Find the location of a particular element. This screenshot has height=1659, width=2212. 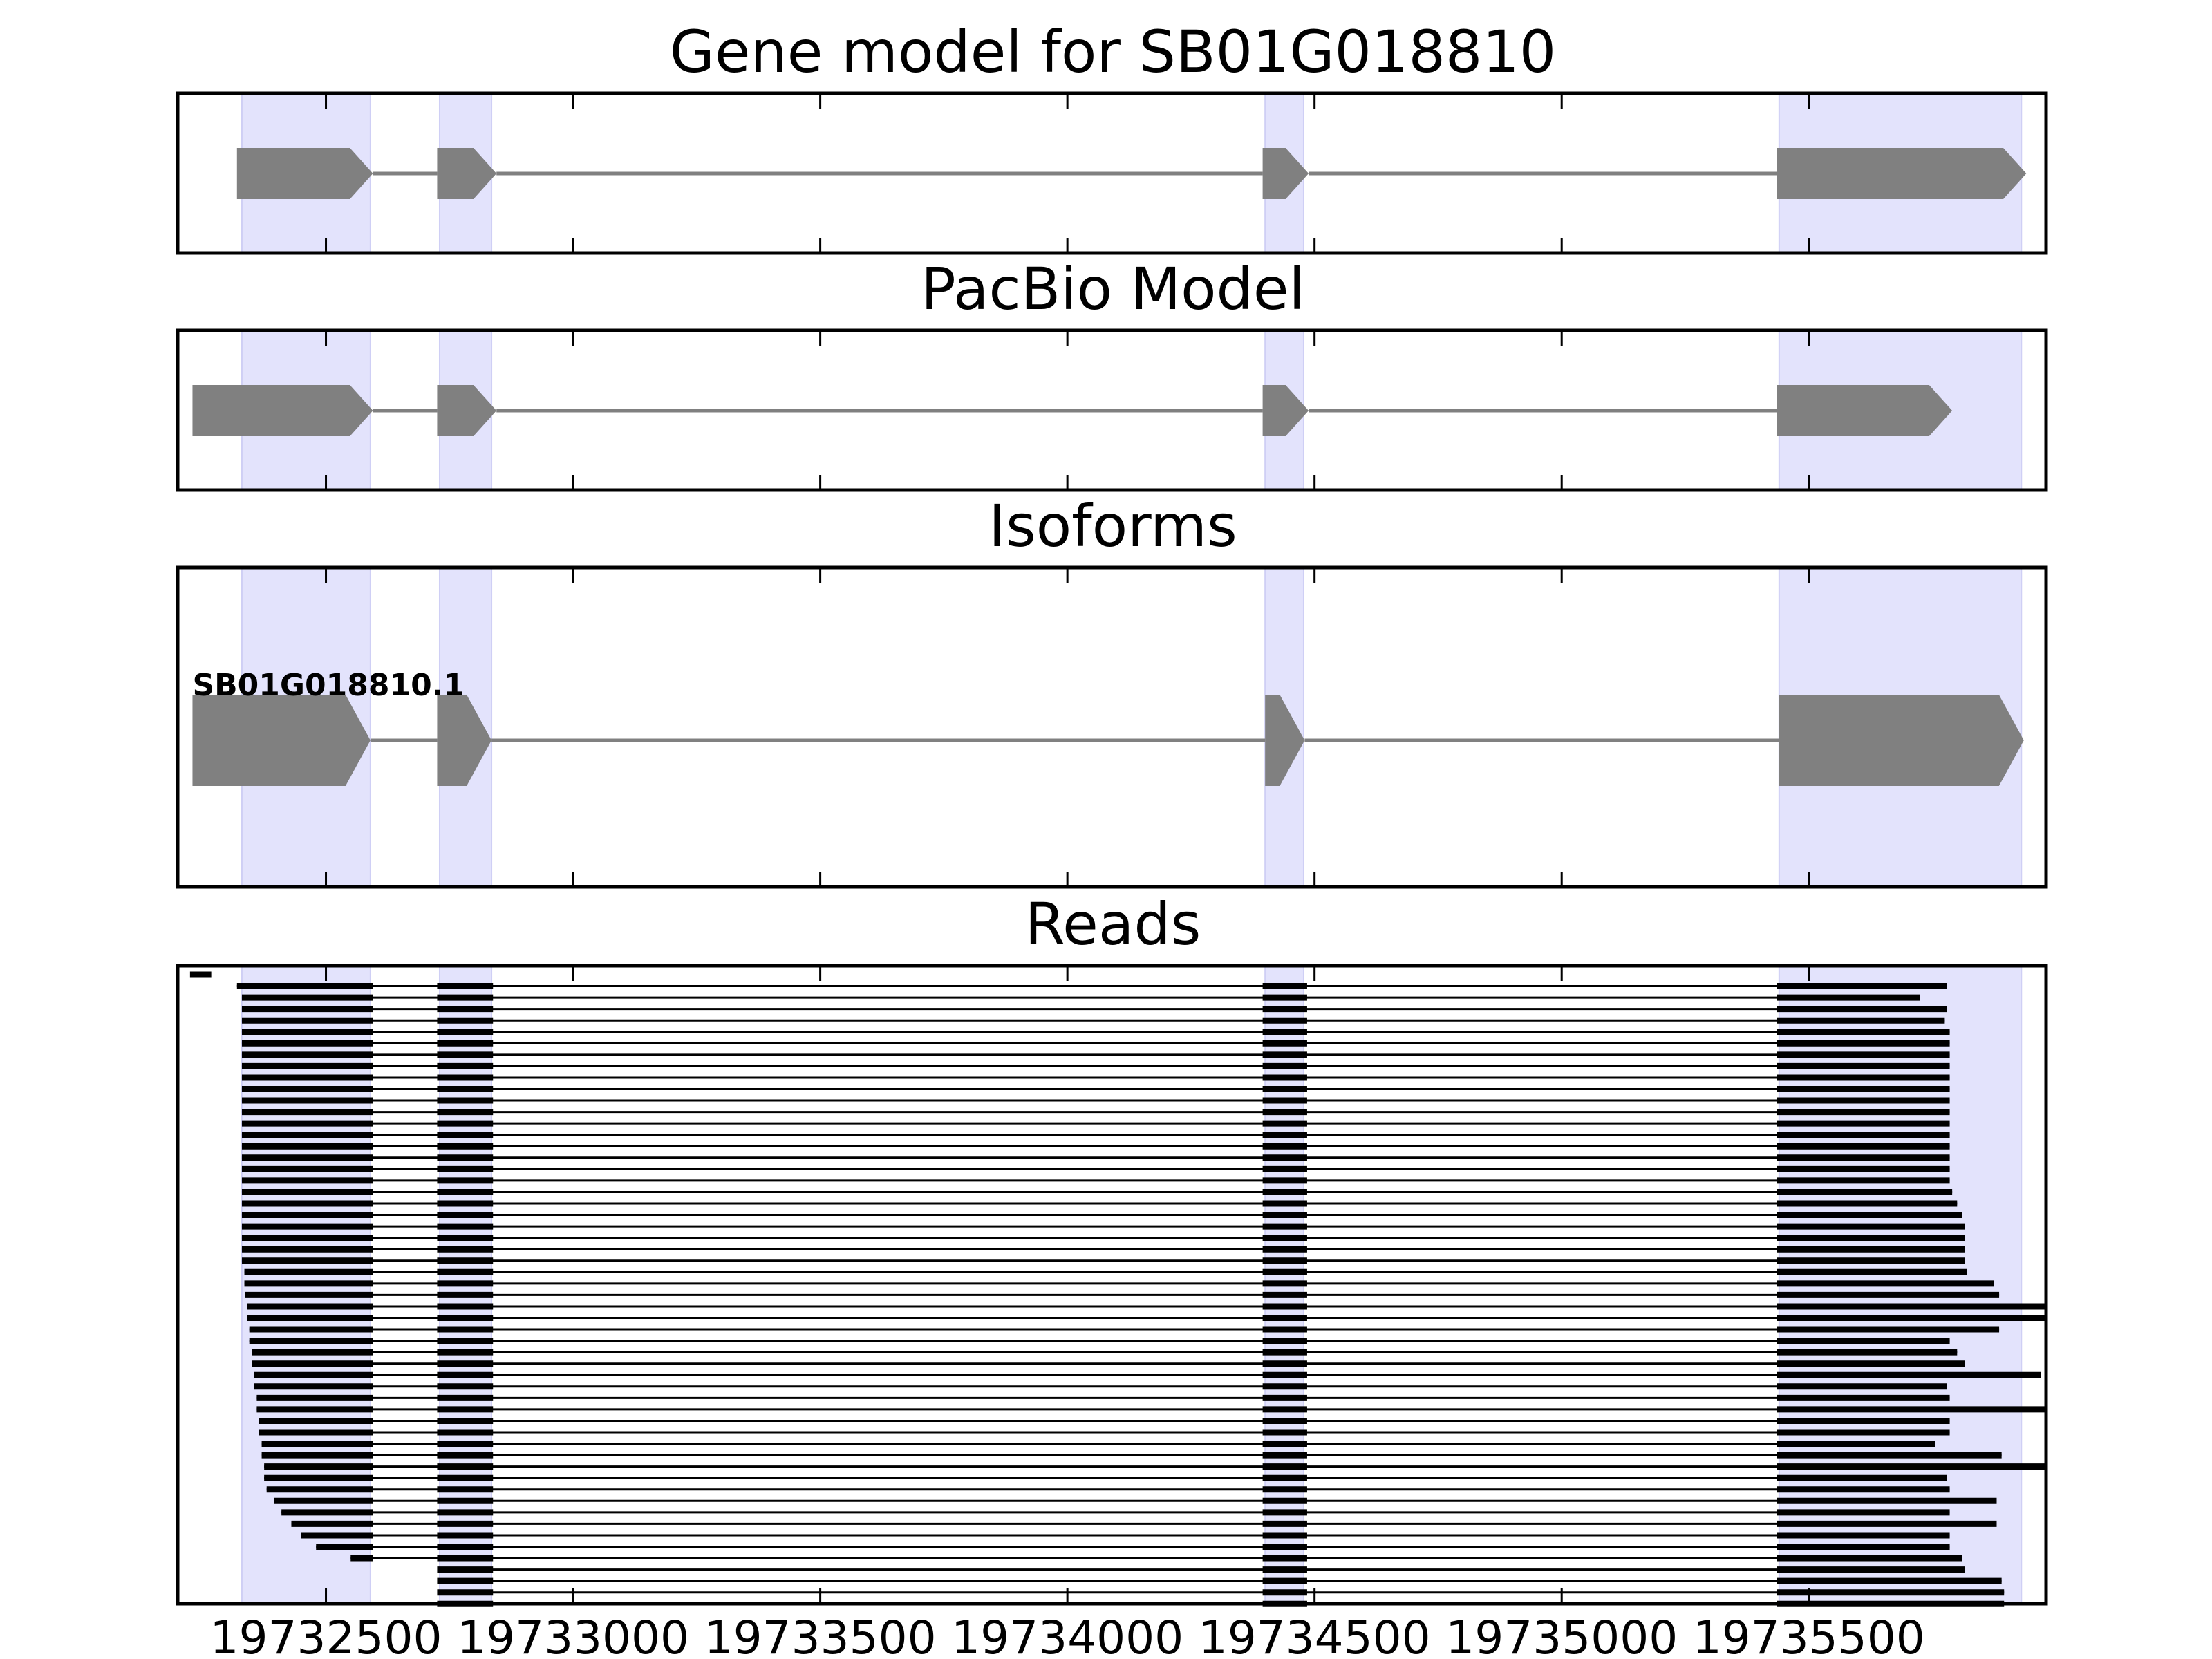

pacbio-model-panel is located at coordinates (1112, 410).